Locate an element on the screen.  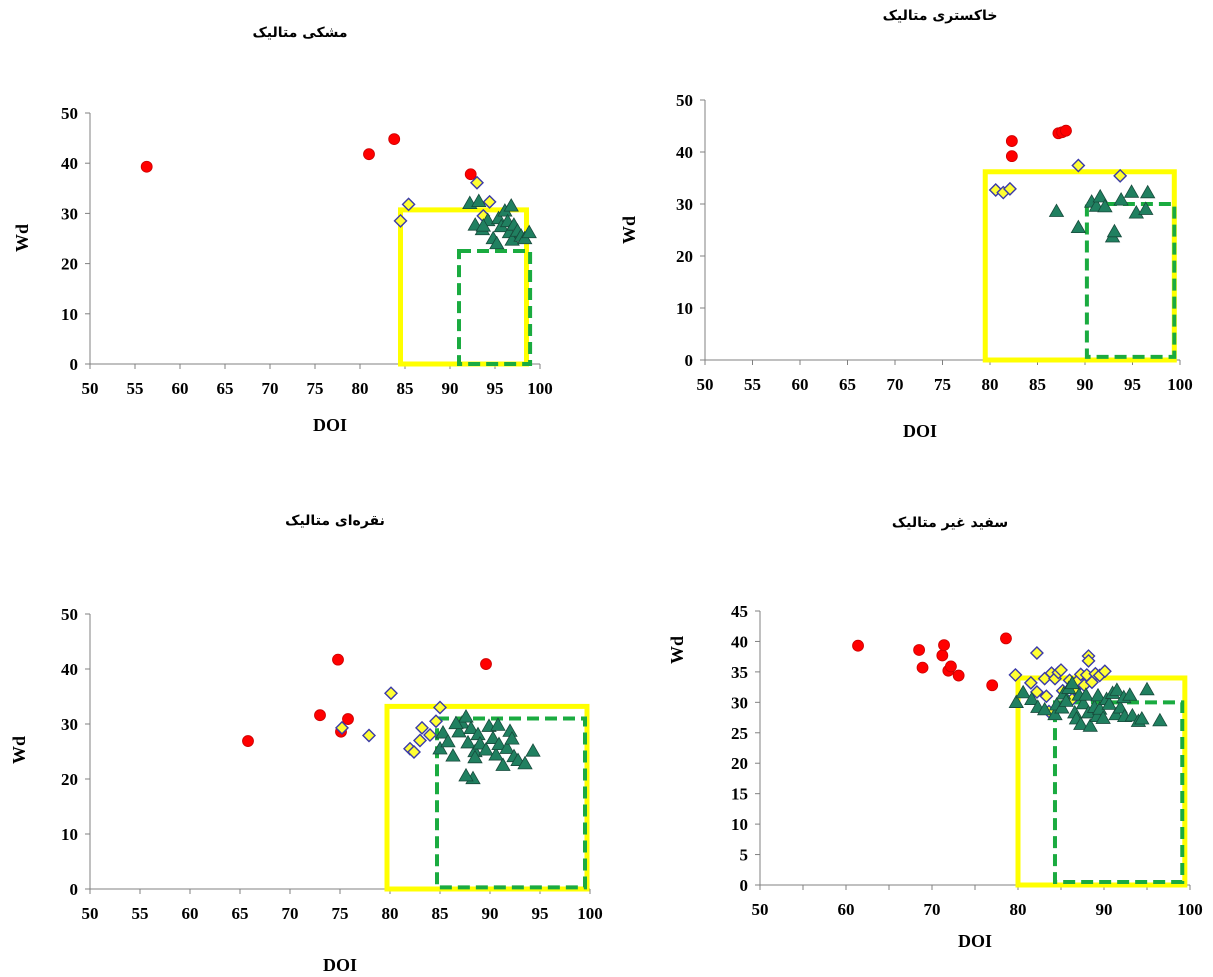
x-tick-label: 55 is located at coordinates (752, 384).